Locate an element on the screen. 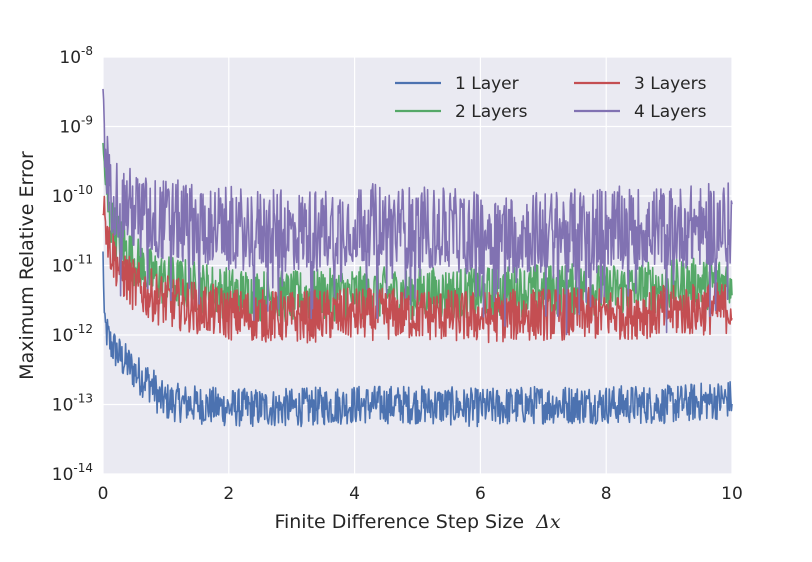  x-axis-label-text: Finite Difference Step Size is located at coordinates (399, 522).